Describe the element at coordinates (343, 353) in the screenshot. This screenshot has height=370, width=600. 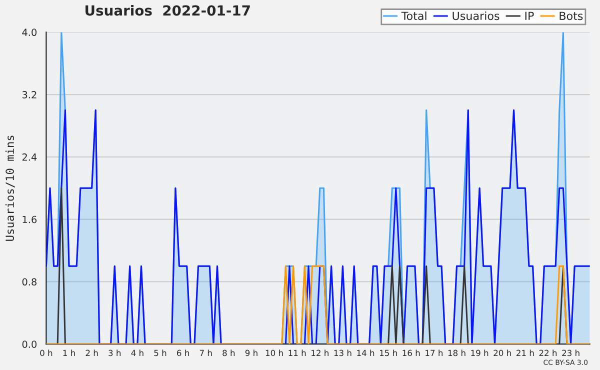
I see `x-tick-label: 13 h` at that location.